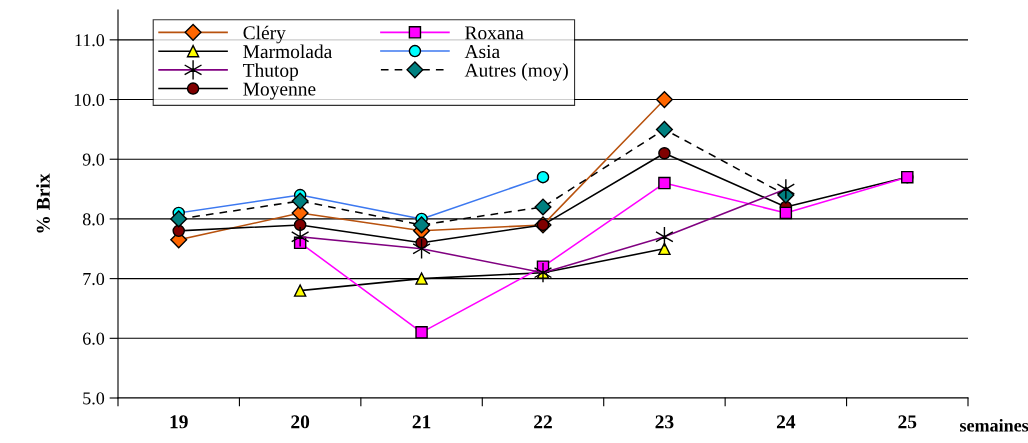 This screenshot has height=443, width=1028. I want to click on y-tick-label: 9.0, so click(93, 159).